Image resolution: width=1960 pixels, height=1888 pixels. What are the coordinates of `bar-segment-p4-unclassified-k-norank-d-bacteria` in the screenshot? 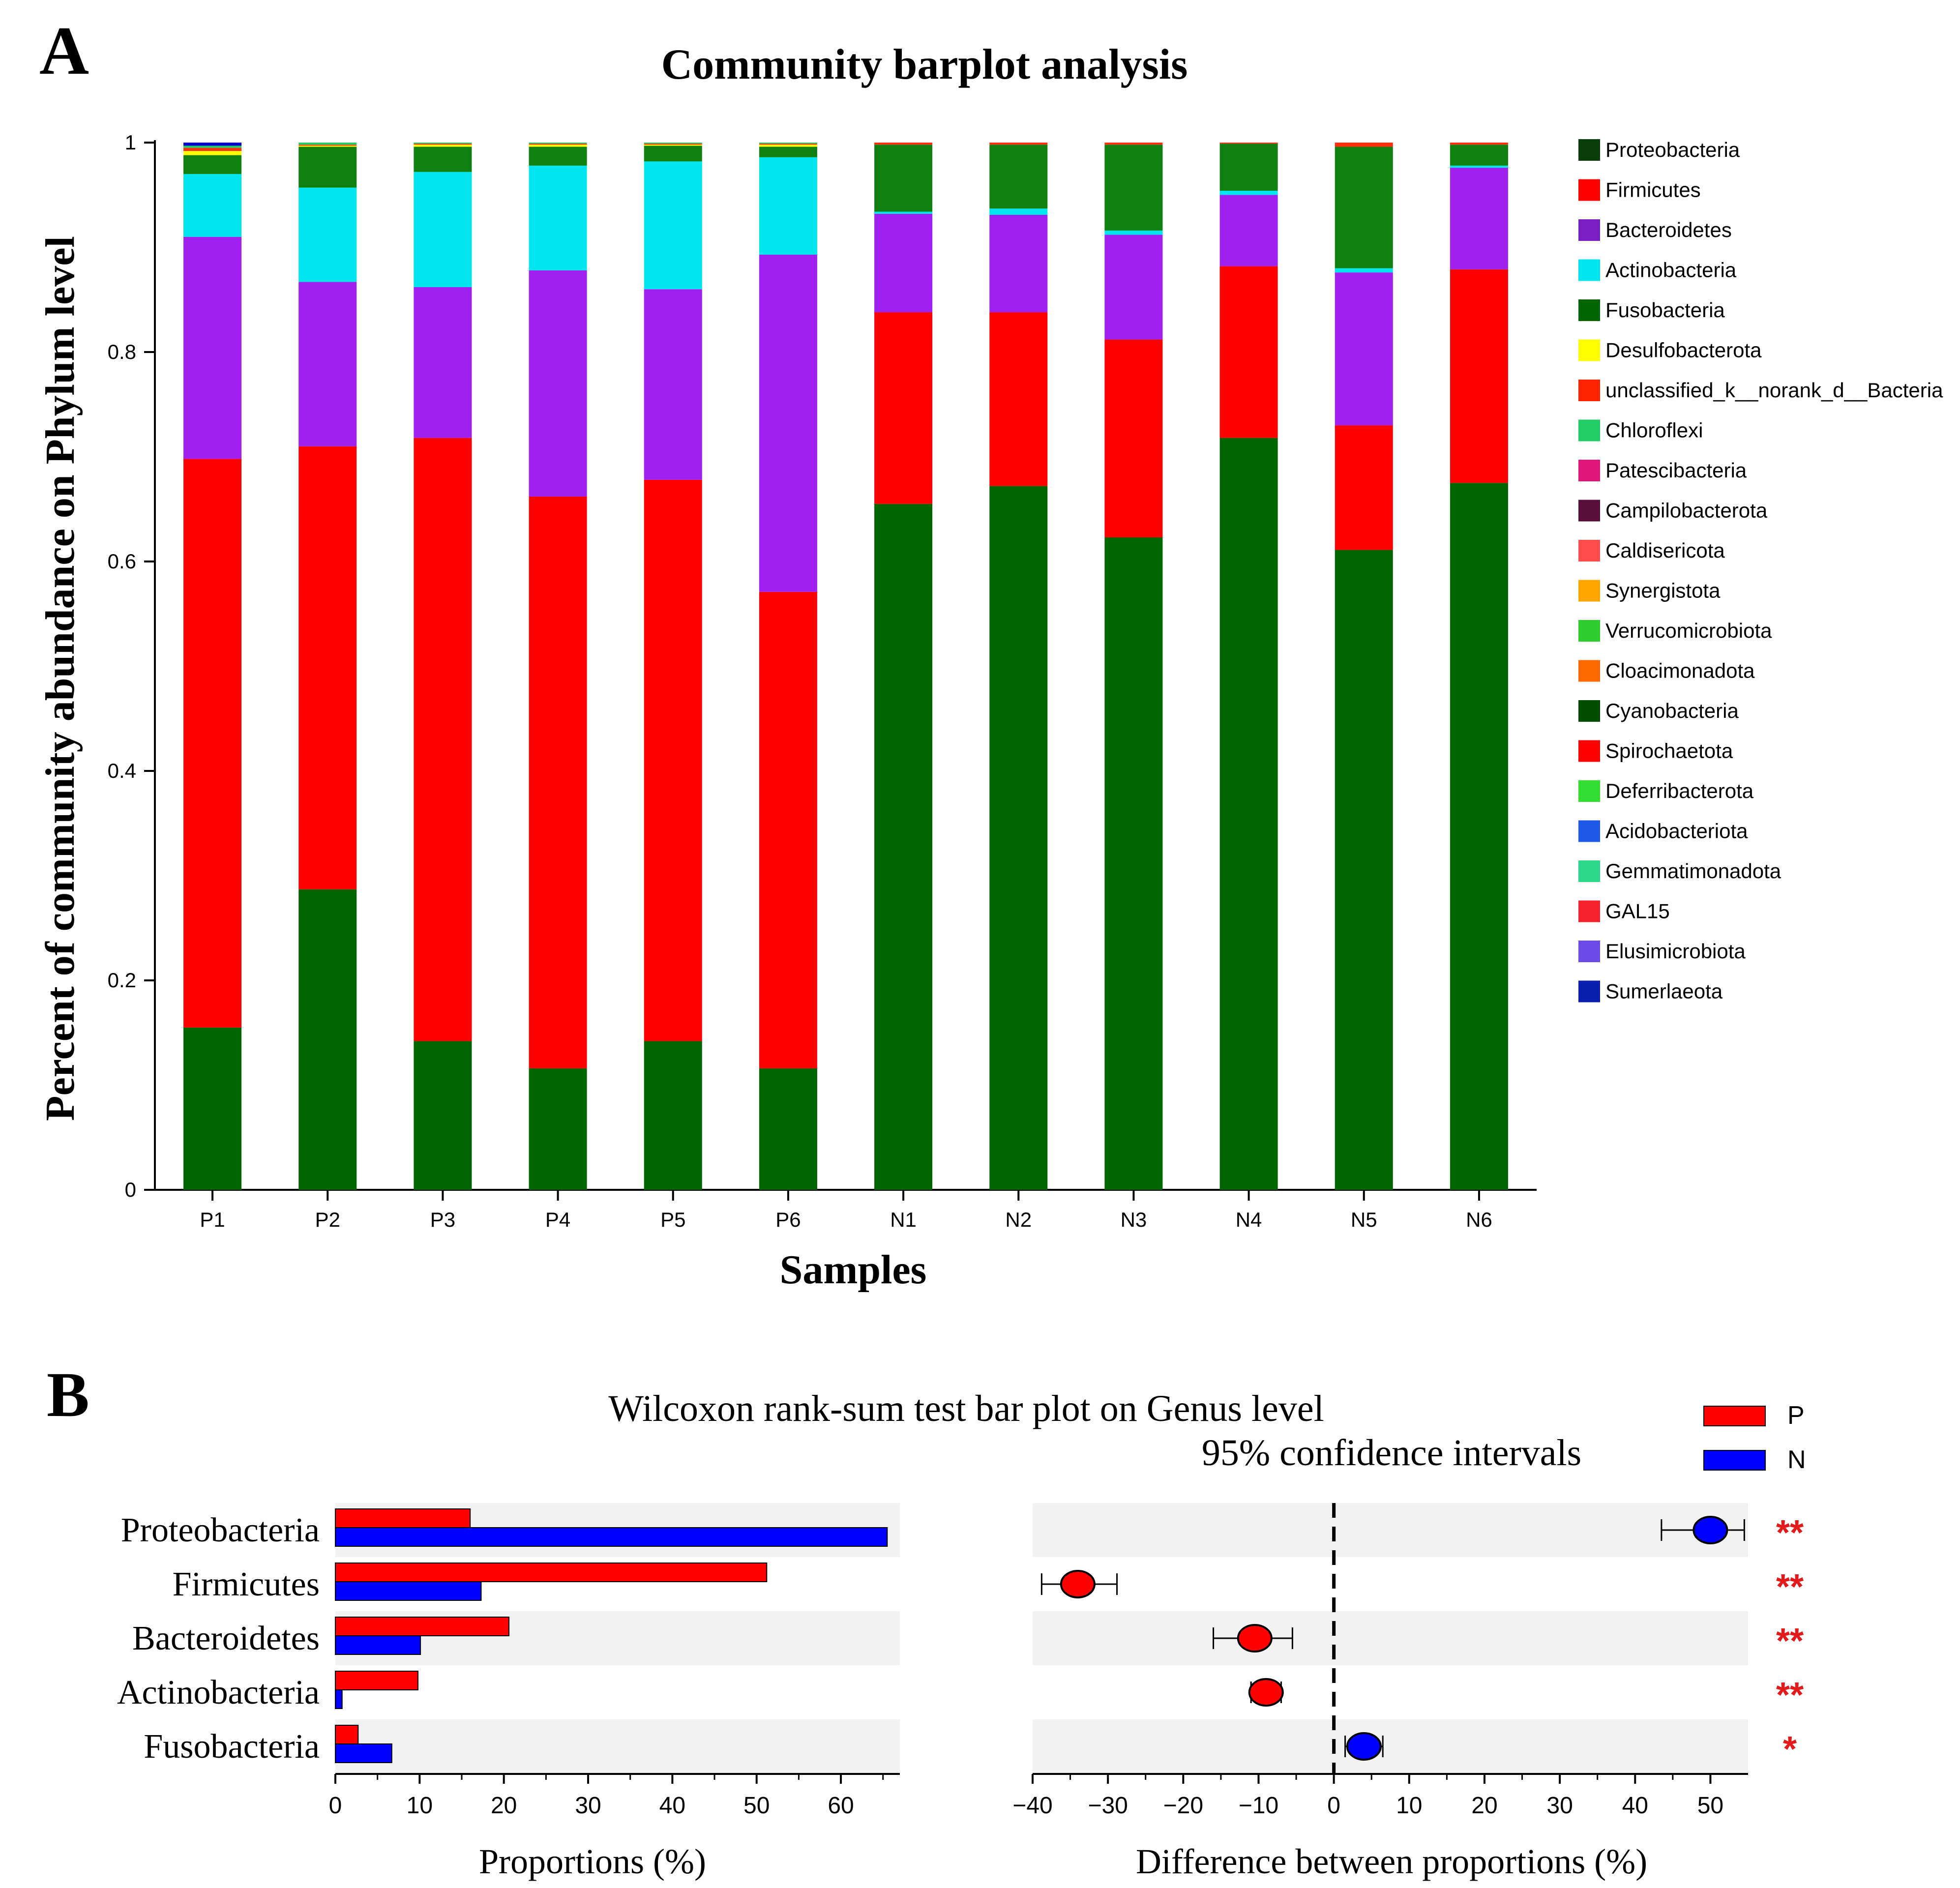 It's located at (558, 144).